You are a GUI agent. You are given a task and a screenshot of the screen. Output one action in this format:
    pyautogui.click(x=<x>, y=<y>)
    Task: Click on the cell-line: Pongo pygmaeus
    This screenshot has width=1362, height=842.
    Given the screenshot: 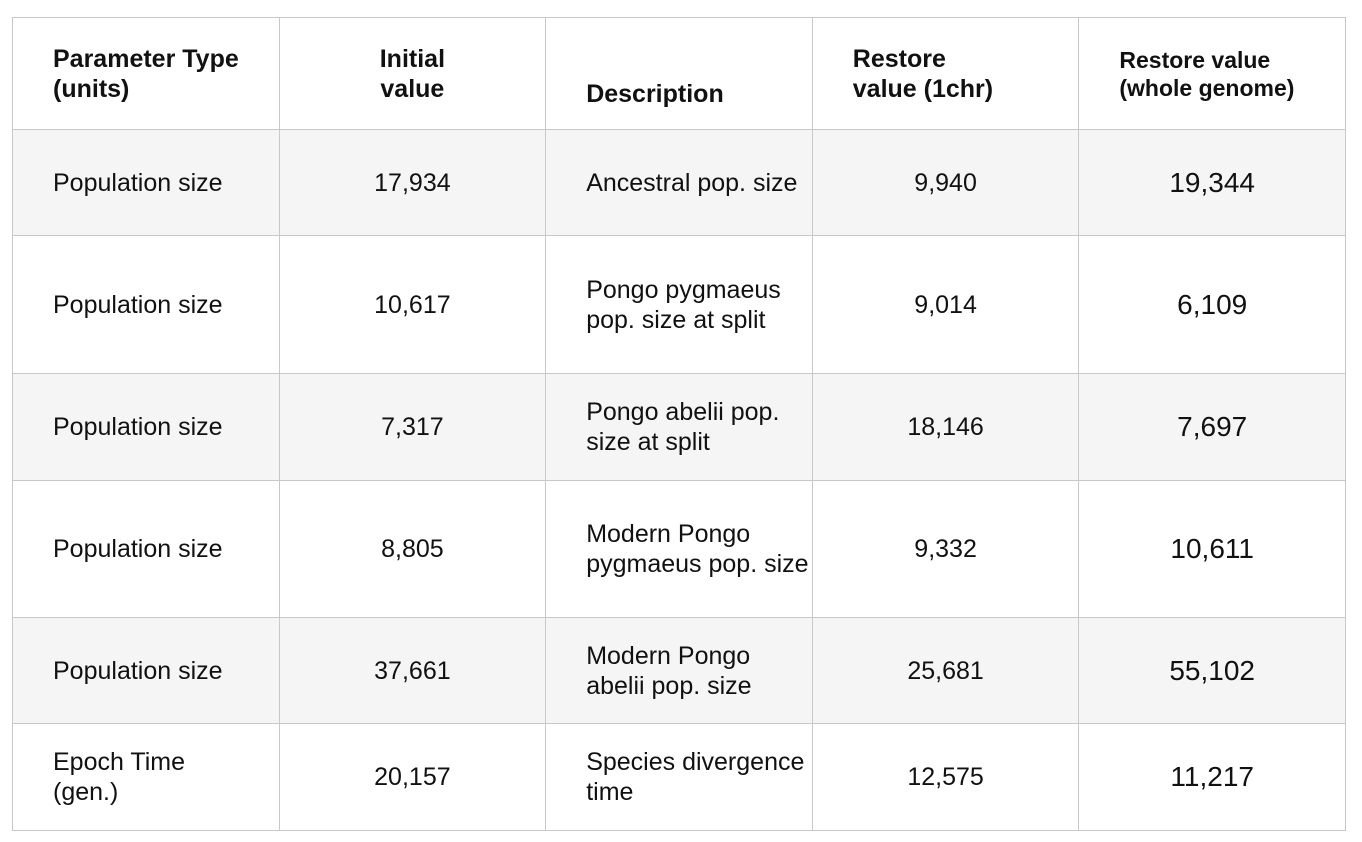 What is the action you would take?
    pyautogui.click(x=683, y=289)
    